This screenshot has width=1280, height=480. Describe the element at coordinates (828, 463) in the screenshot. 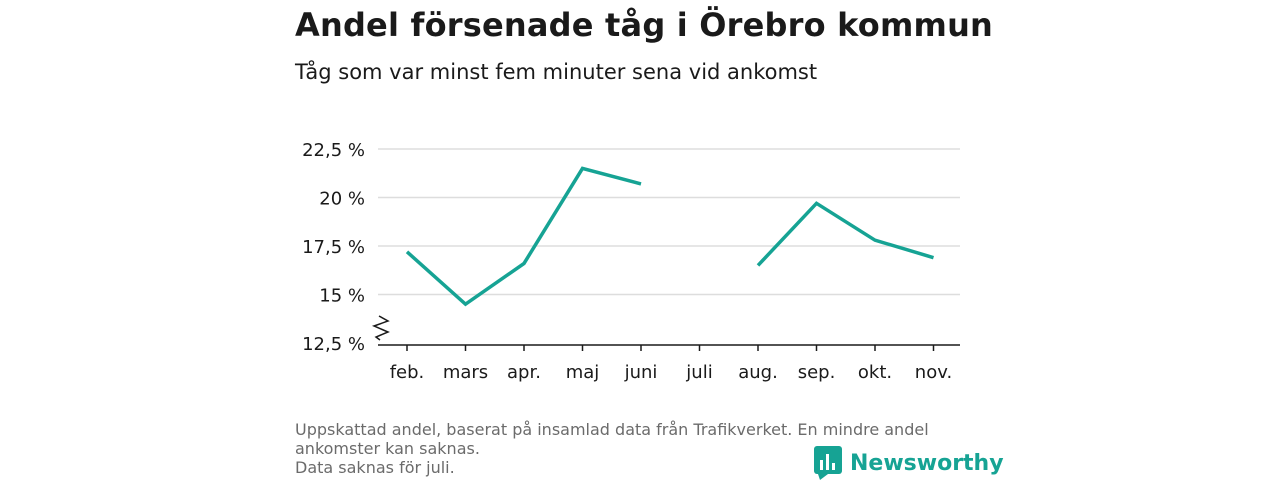

I see `bar-chart-icon` at that location.